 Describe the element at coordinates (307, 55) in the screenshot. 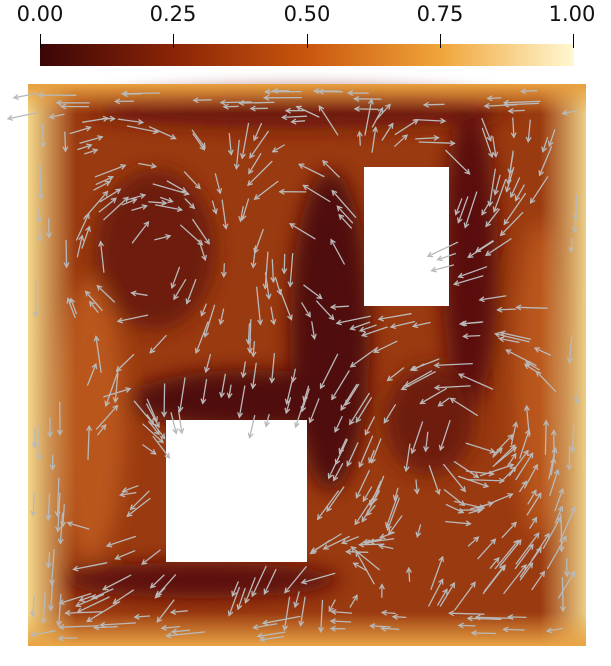

I see `colorbar-gradient` at that location.